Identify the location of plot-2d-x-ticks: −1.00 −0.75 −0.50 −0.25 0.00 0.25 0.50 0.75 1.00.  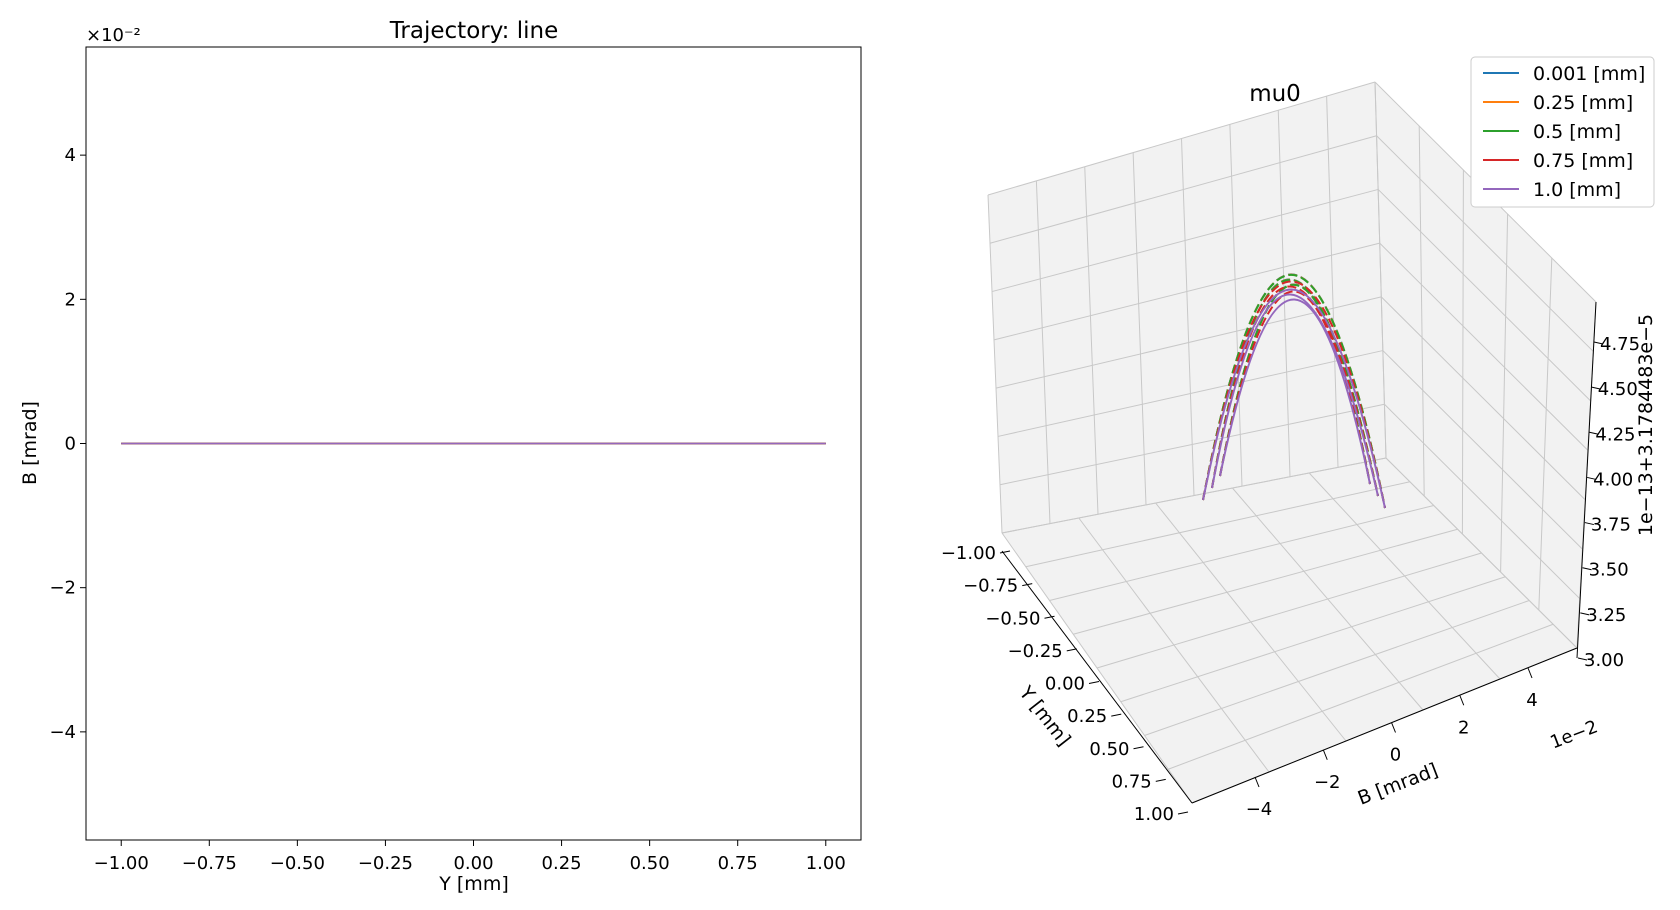
(470, 857).